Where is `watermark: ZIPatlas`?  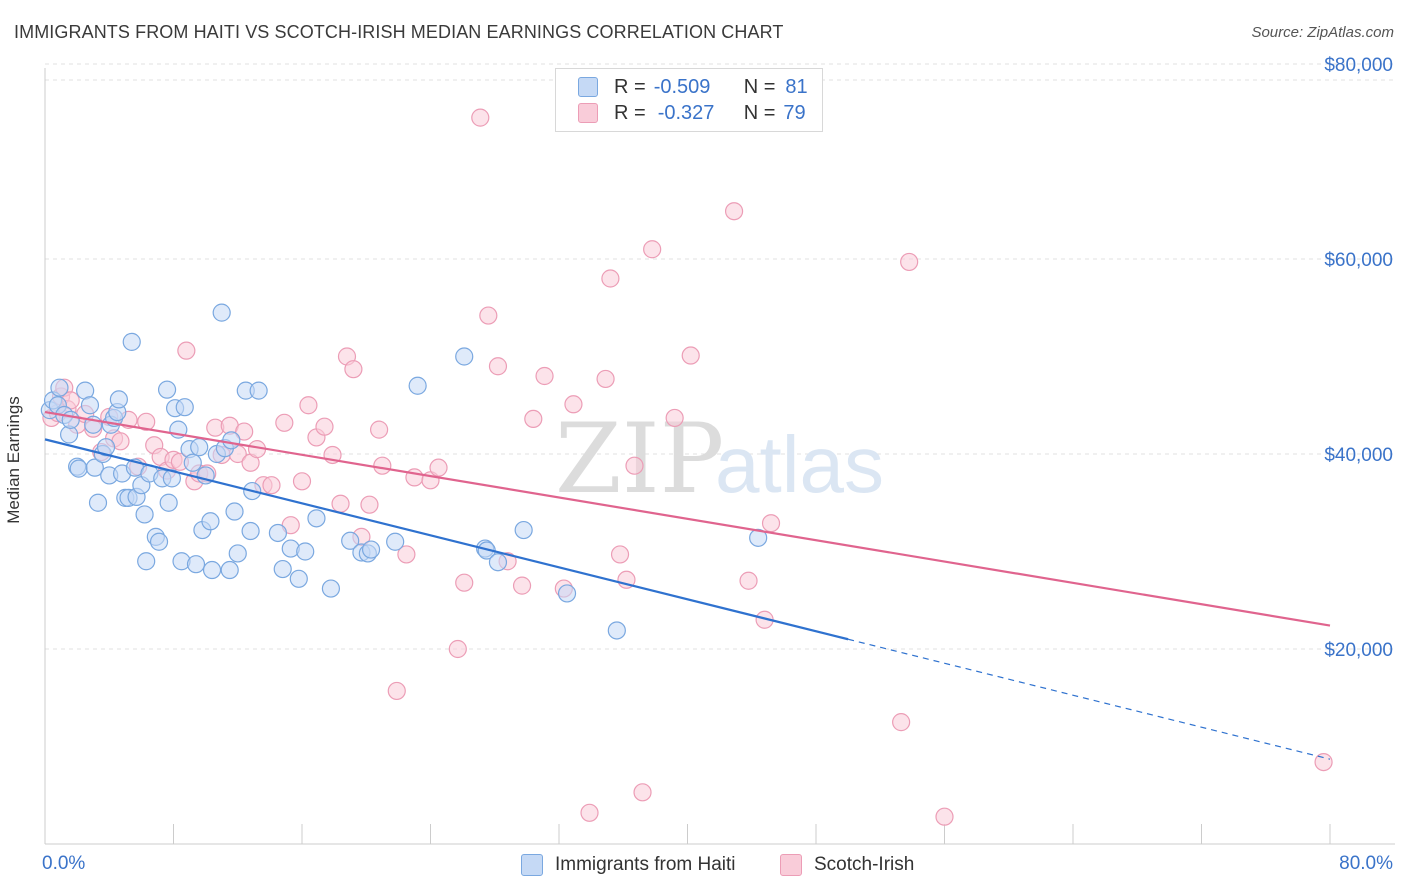
watermark: ZIPatlas is located at coordinates (719, 459).